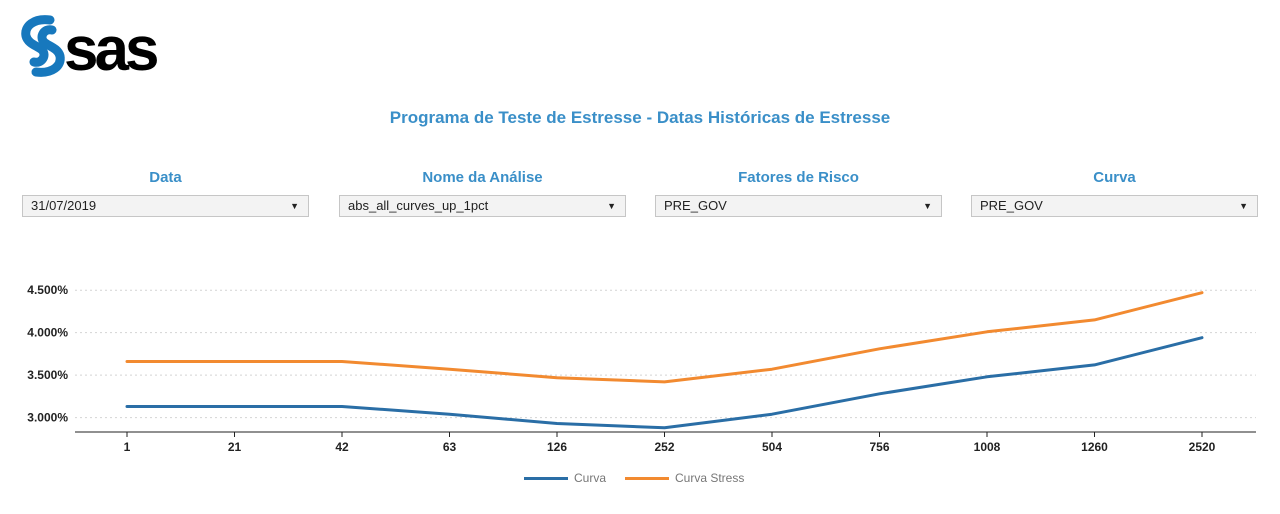  What do you see at coordinates (482, 177) in the screenshot?
I see `filter-nome-analise-label: Nome da Análise` at bounding box center [482, 177].